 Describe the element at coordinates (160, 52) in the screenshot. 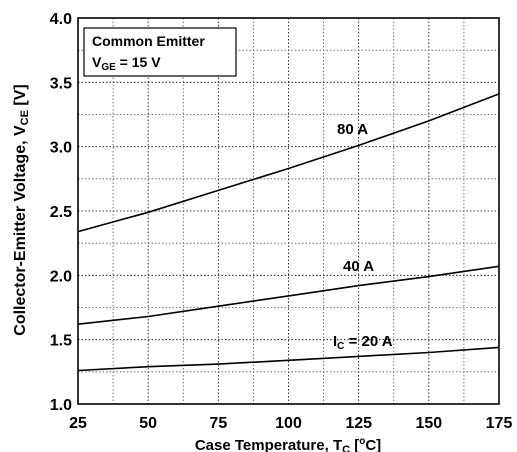

I see `legend-box` at that location.